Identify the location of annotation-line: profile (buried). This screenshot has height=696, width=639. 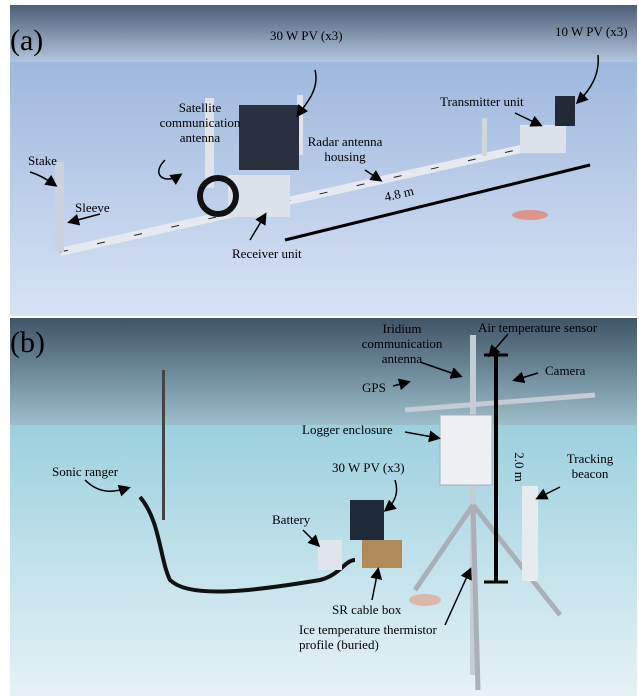
(339, 644).